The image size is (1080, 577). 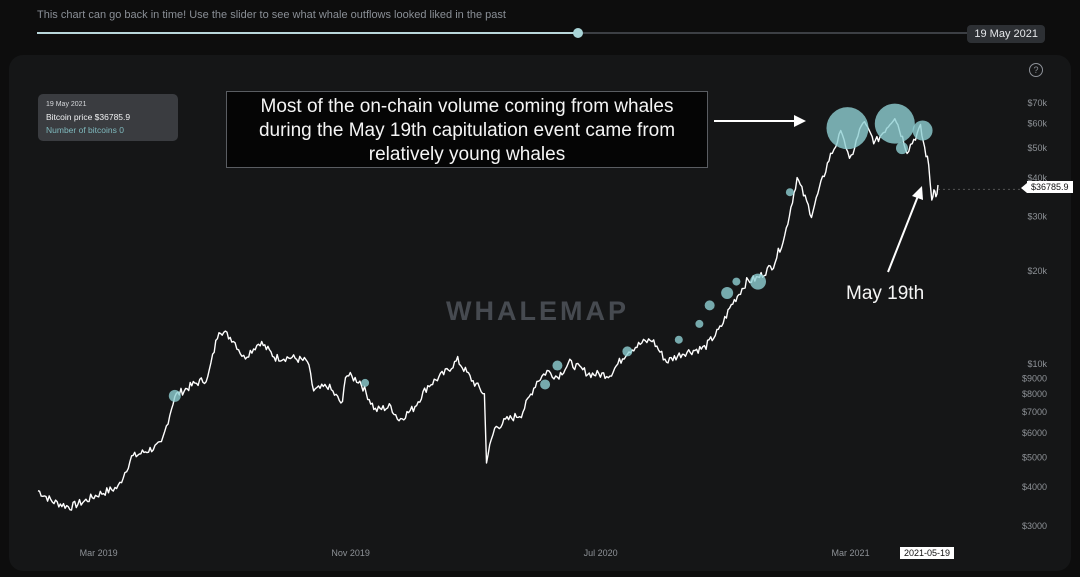 What do you see at coordinates (601, 553) in the screenshot?
I see `x-tick-label: Jul 2020` at bounding box center [601, 553].